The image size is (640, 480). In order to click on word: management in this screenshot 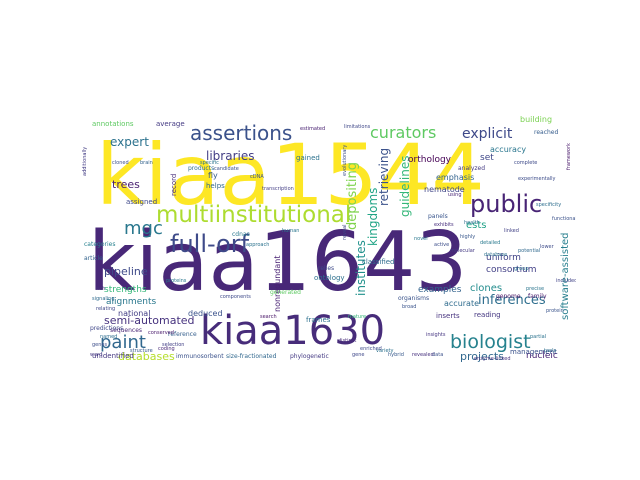, I will do `click(533, 352)`.